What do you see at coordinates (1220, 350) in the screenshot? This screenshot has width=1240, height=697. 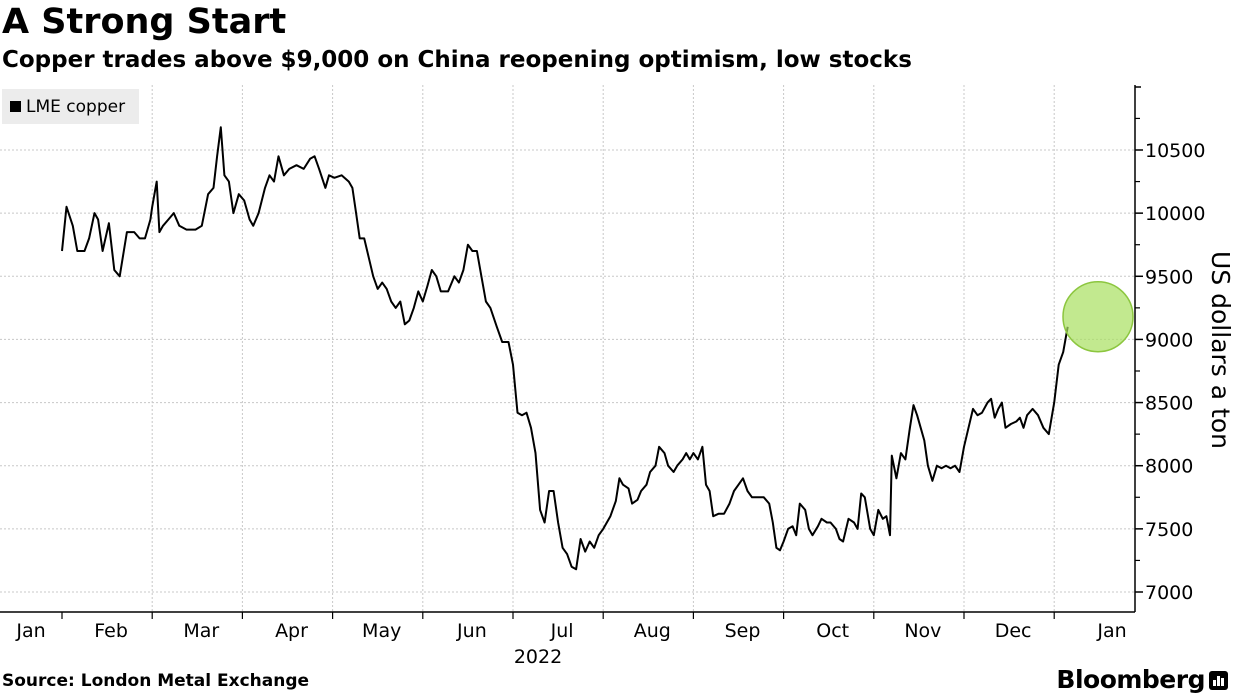 I see `y-axis-label: US dollars a ton` at bounding box center [1220, 350].